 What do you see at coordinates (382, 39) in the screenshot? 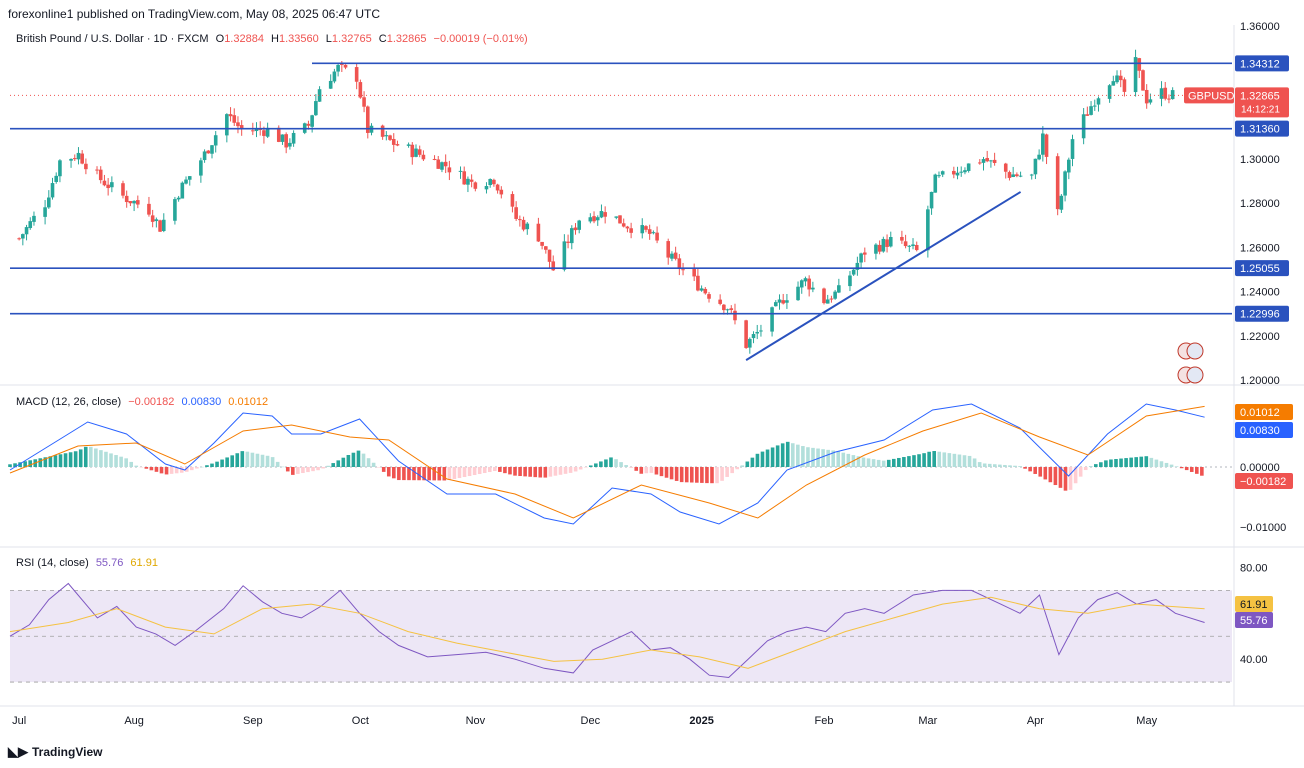
I see `close-label: C` at bounding box center [382, 39].